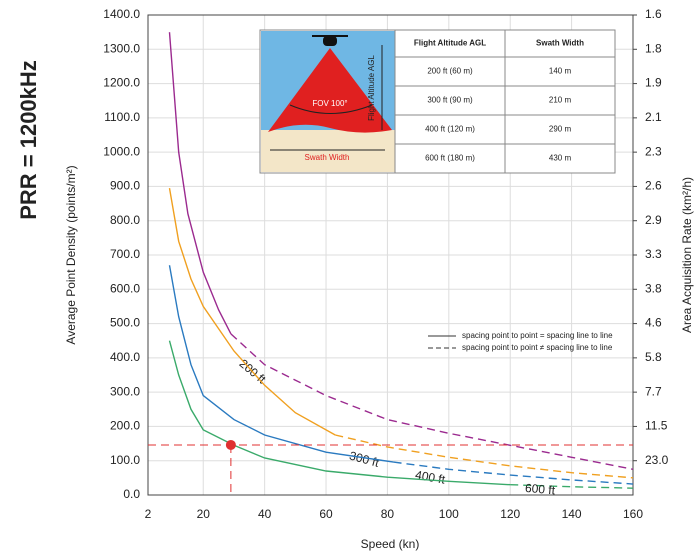 Image resolution: width=698 pixels, height=555 pixels. I want to click on y2-tick-label: 2.3, so click(653, 151).